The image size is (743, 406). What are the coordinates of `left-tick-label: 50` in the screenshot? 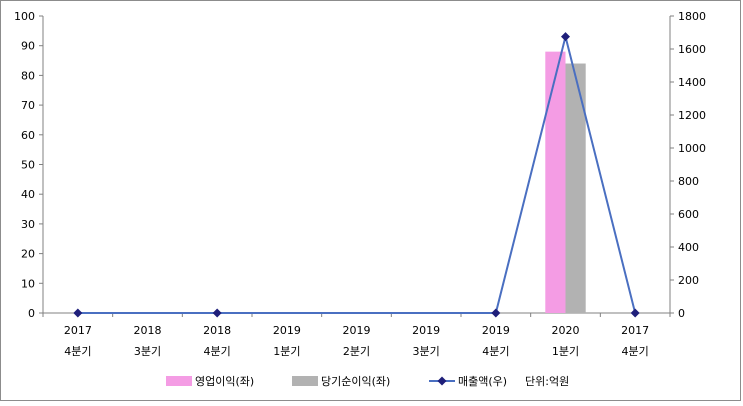 It's located at (28, 165).